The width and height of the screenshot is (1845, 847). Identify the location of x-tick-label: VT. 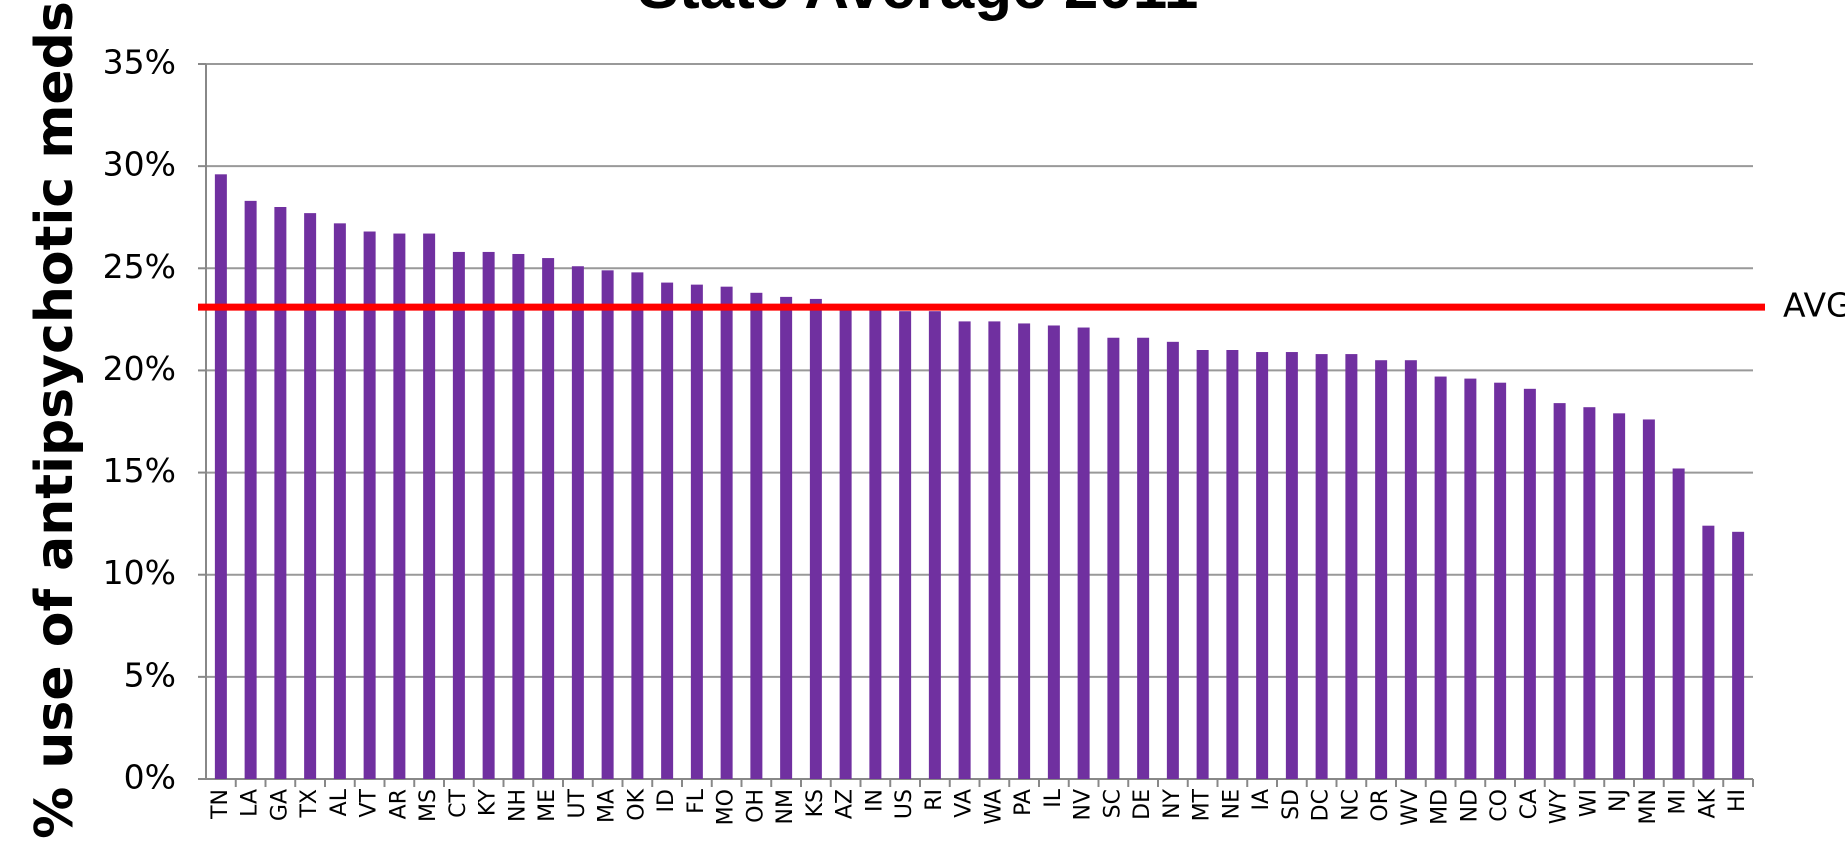
(369, 802).